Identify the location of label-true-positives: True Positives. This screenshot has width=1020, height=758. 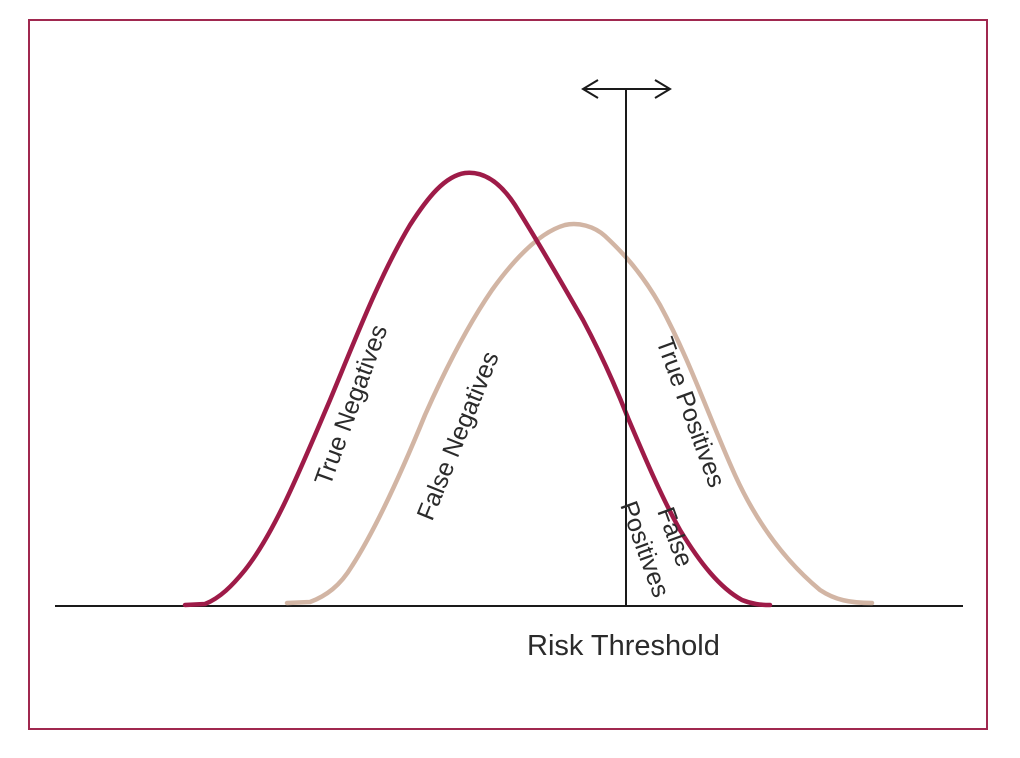
(690, 412).